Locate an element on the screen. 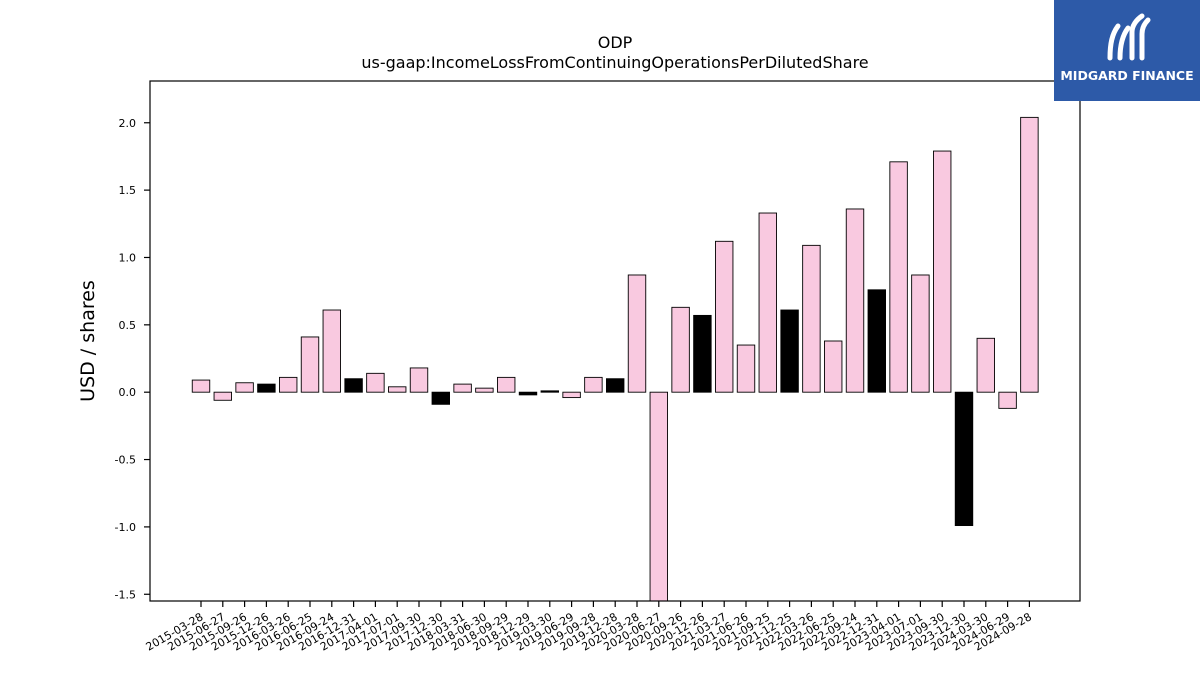 The image size is (1200, 675). y-tick-label: 2.0 is located at coordinates (128, 123).